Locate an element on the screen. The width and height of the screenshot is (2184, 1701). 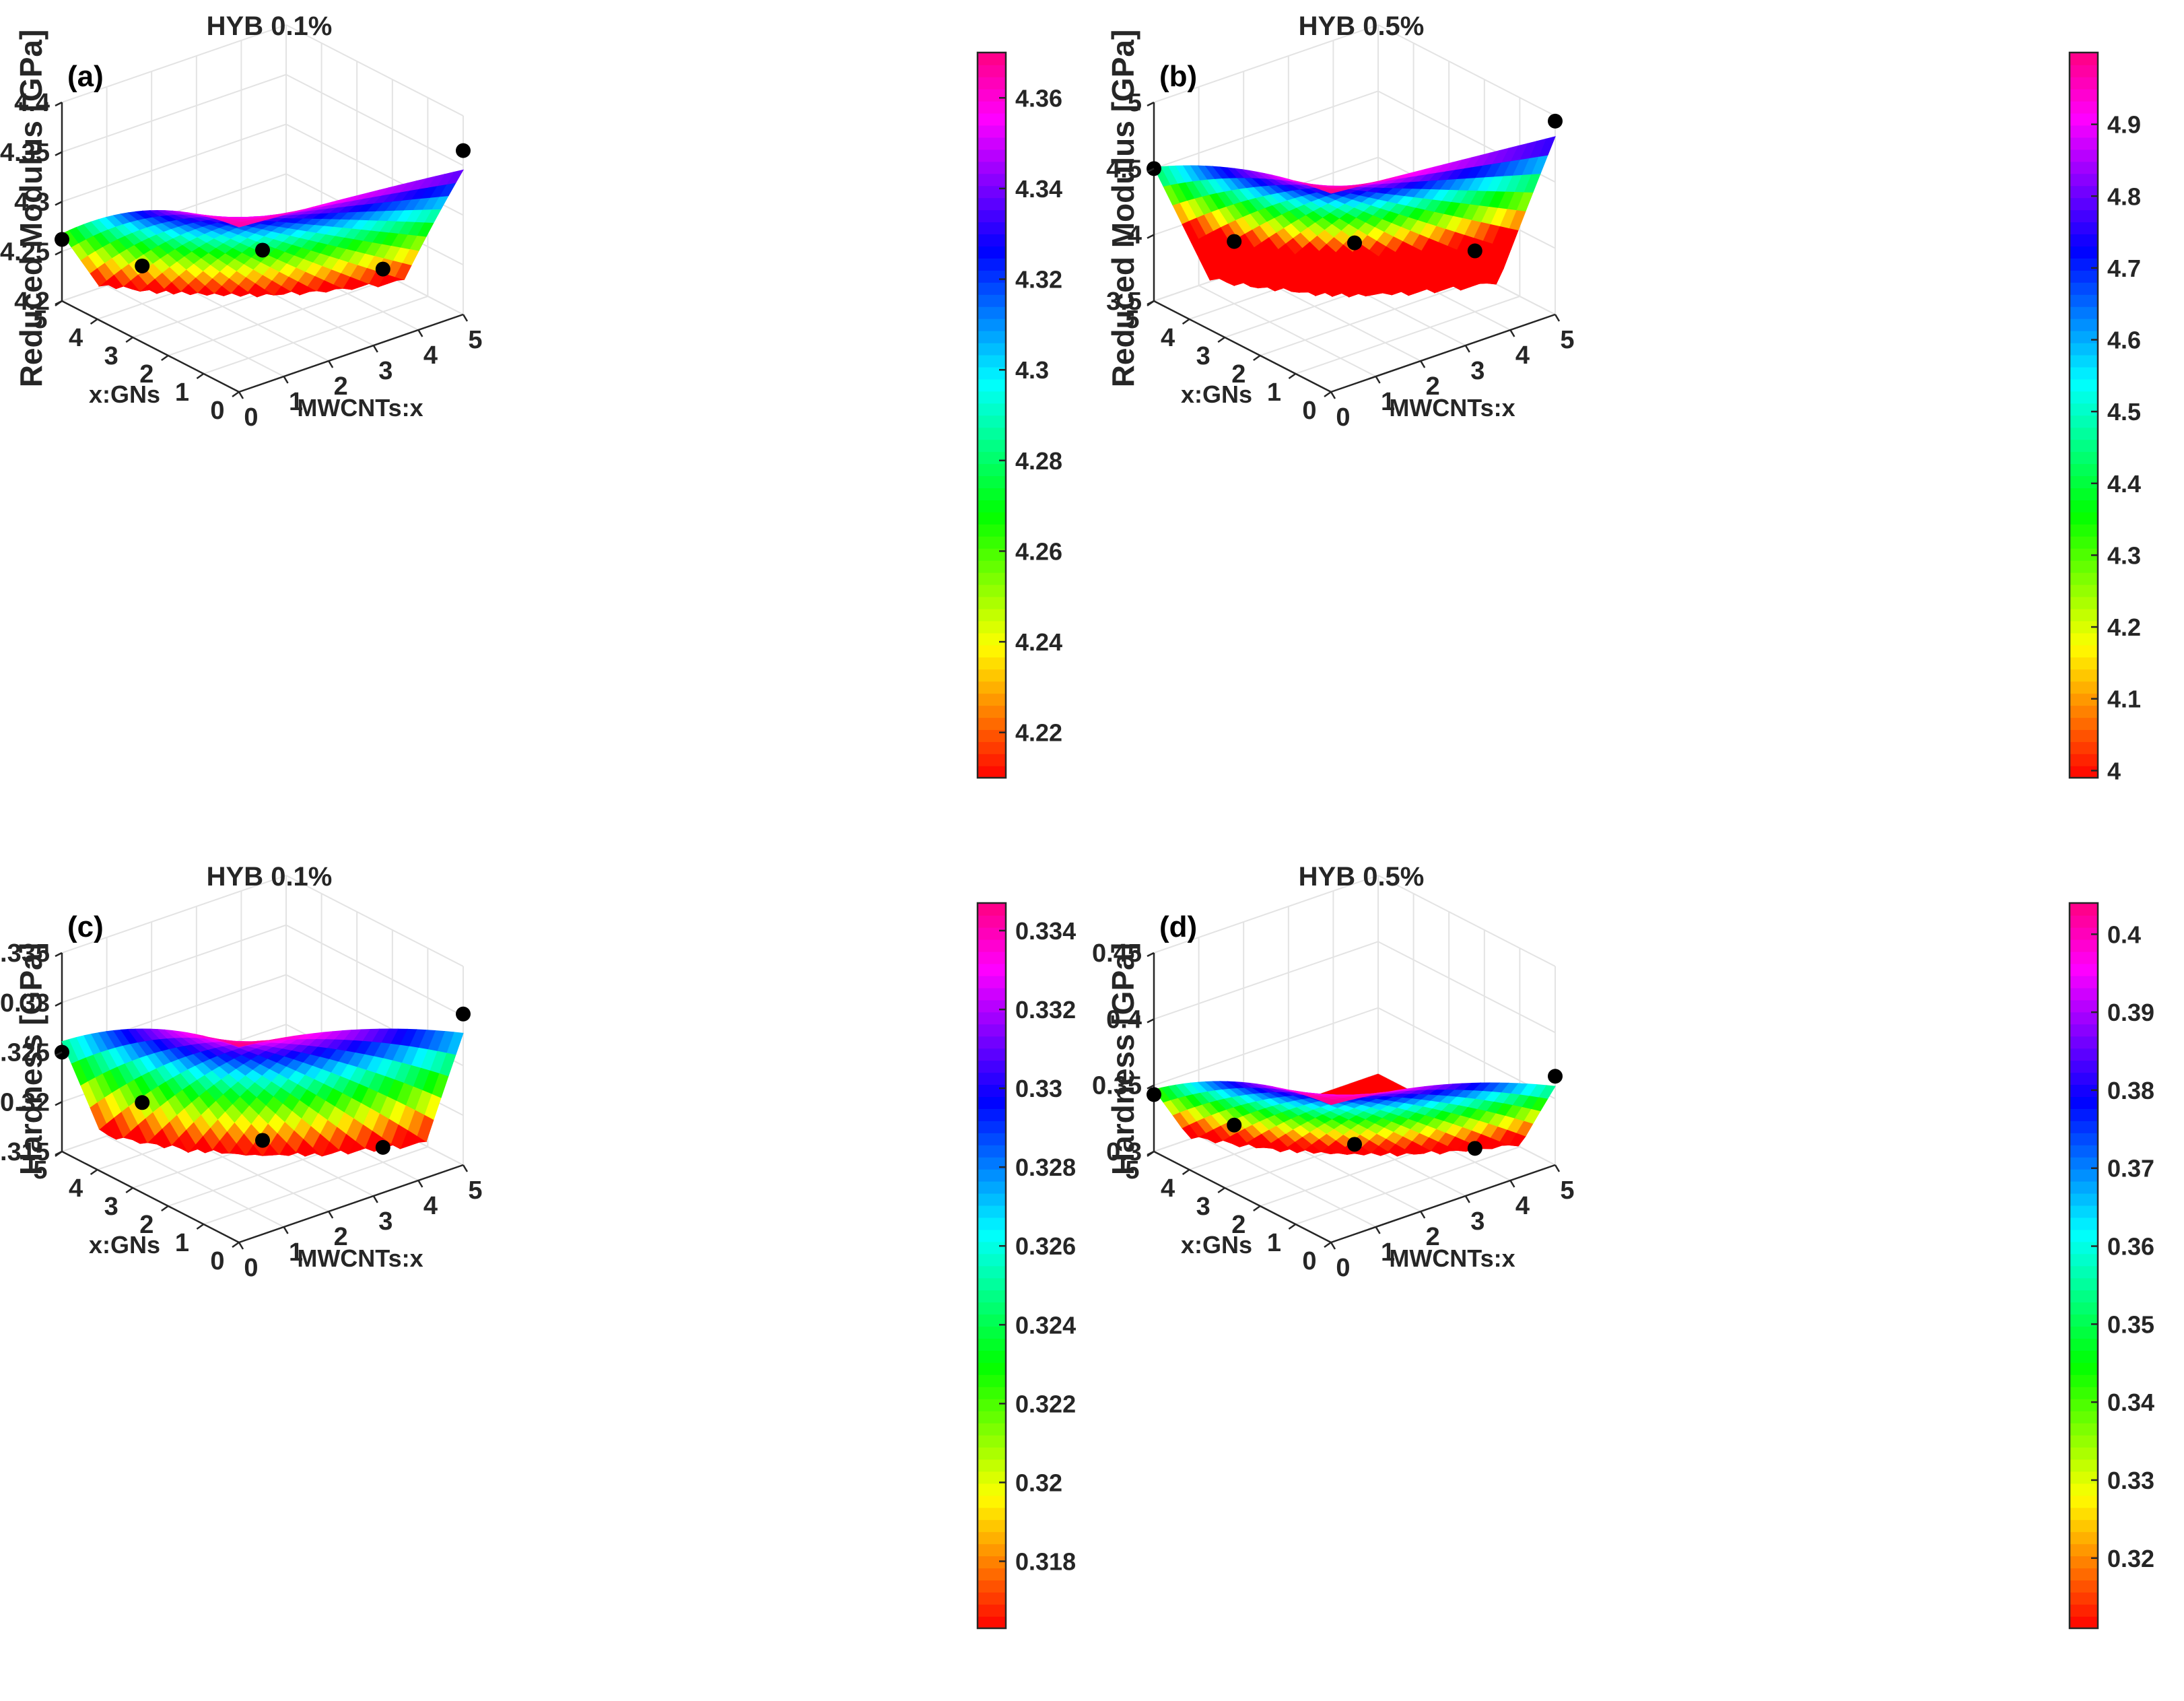
colorbar-tick-label: 4.36 is located at coordinates (1038, 98).